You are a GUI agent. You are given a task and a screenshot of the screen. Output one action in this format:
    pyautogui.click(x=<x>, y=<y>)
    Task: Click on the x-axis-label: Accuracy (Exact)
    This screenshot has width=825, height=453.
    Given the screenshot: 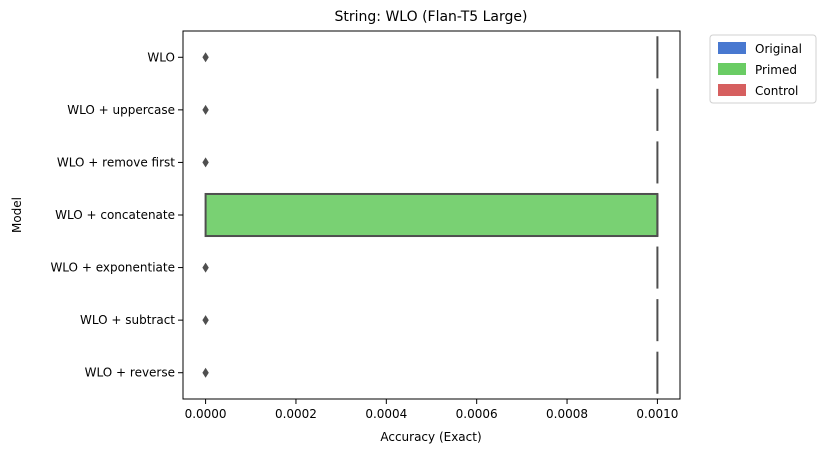 What is the action you would take?
    pyautogui.click(x=430, y=437)
    